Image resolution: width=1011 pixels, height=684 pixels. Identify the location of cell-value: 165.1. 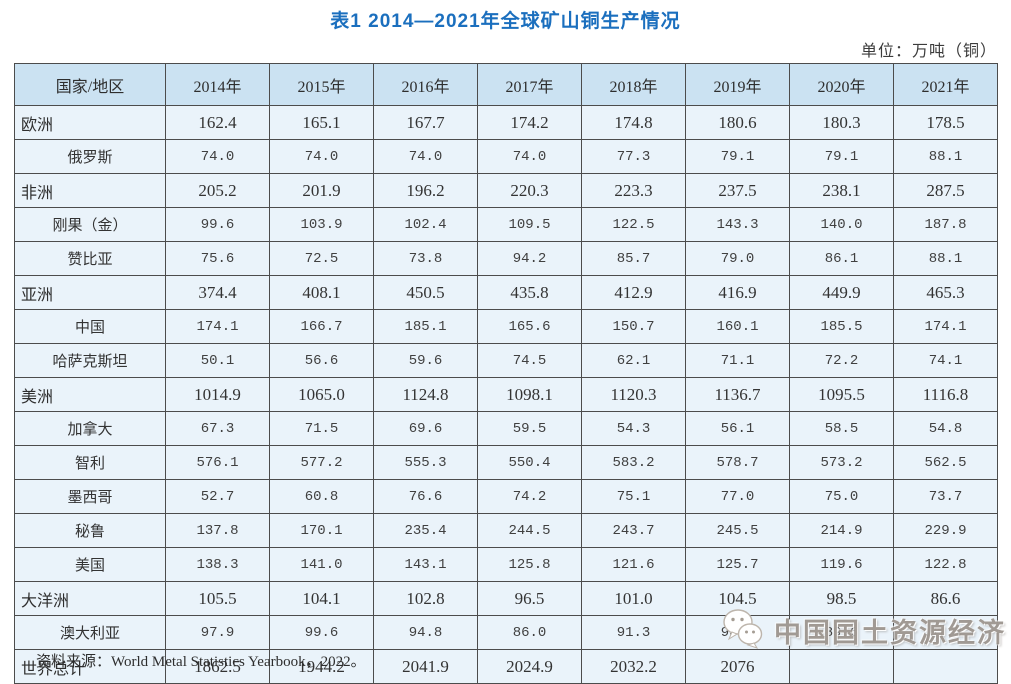
(321, 122).